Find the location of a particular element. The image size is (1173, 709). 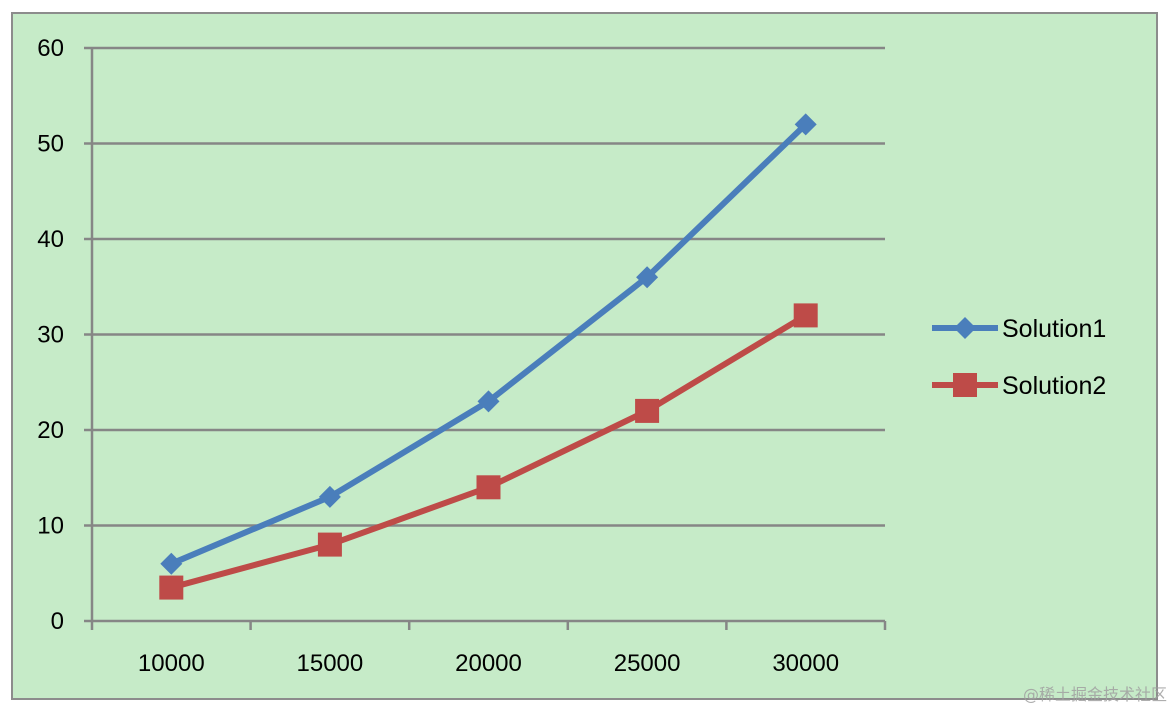

y-tick-label: 60 is located at coordinates (50, 48).